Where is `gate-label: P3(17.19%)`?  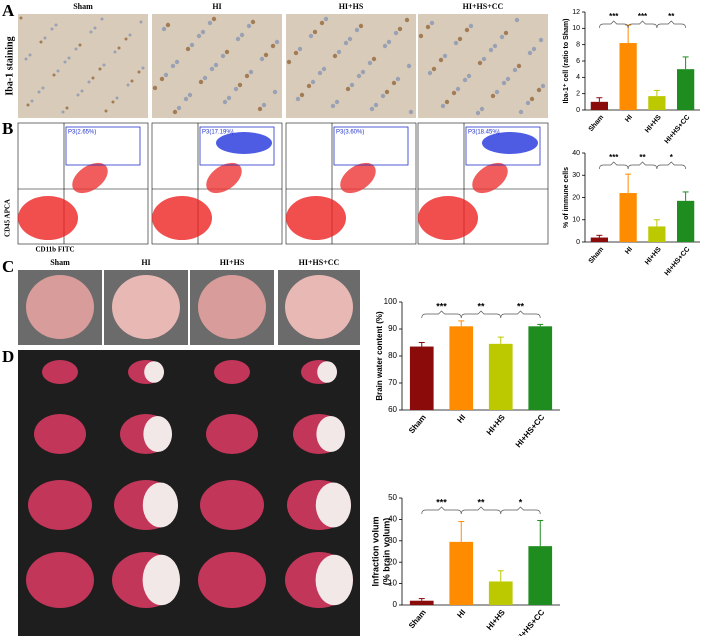 gate-label: P3(17.19%) is located at coordinates (218, 133).